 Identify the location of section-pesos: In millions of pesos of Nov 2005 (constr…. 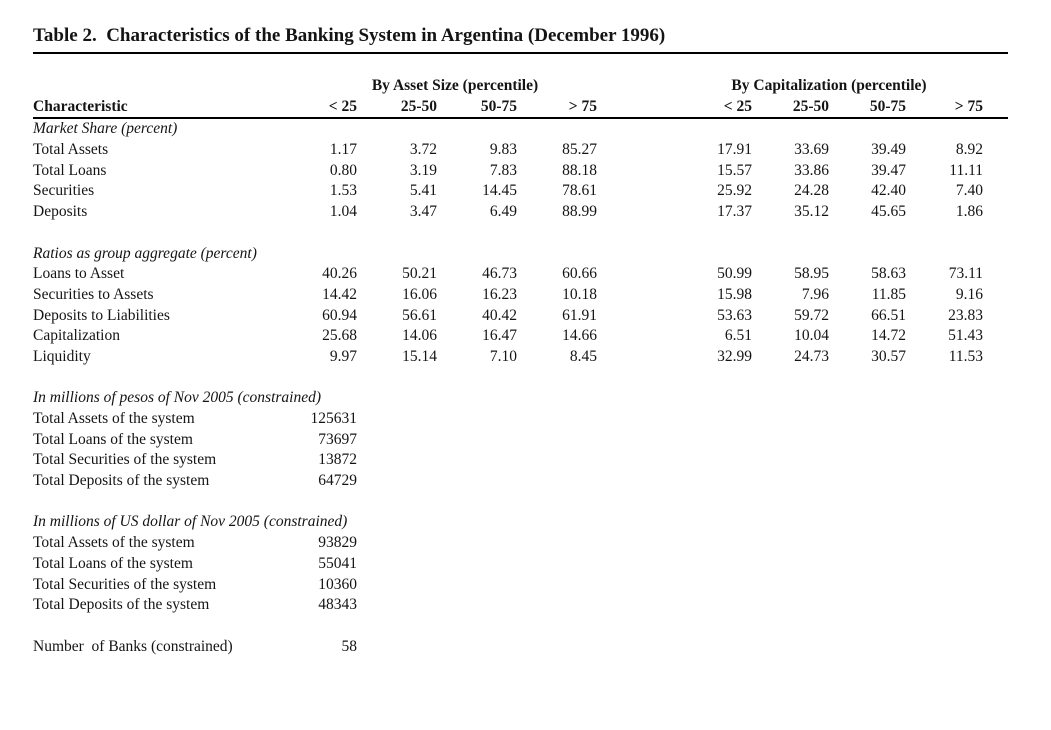
(520, 439).